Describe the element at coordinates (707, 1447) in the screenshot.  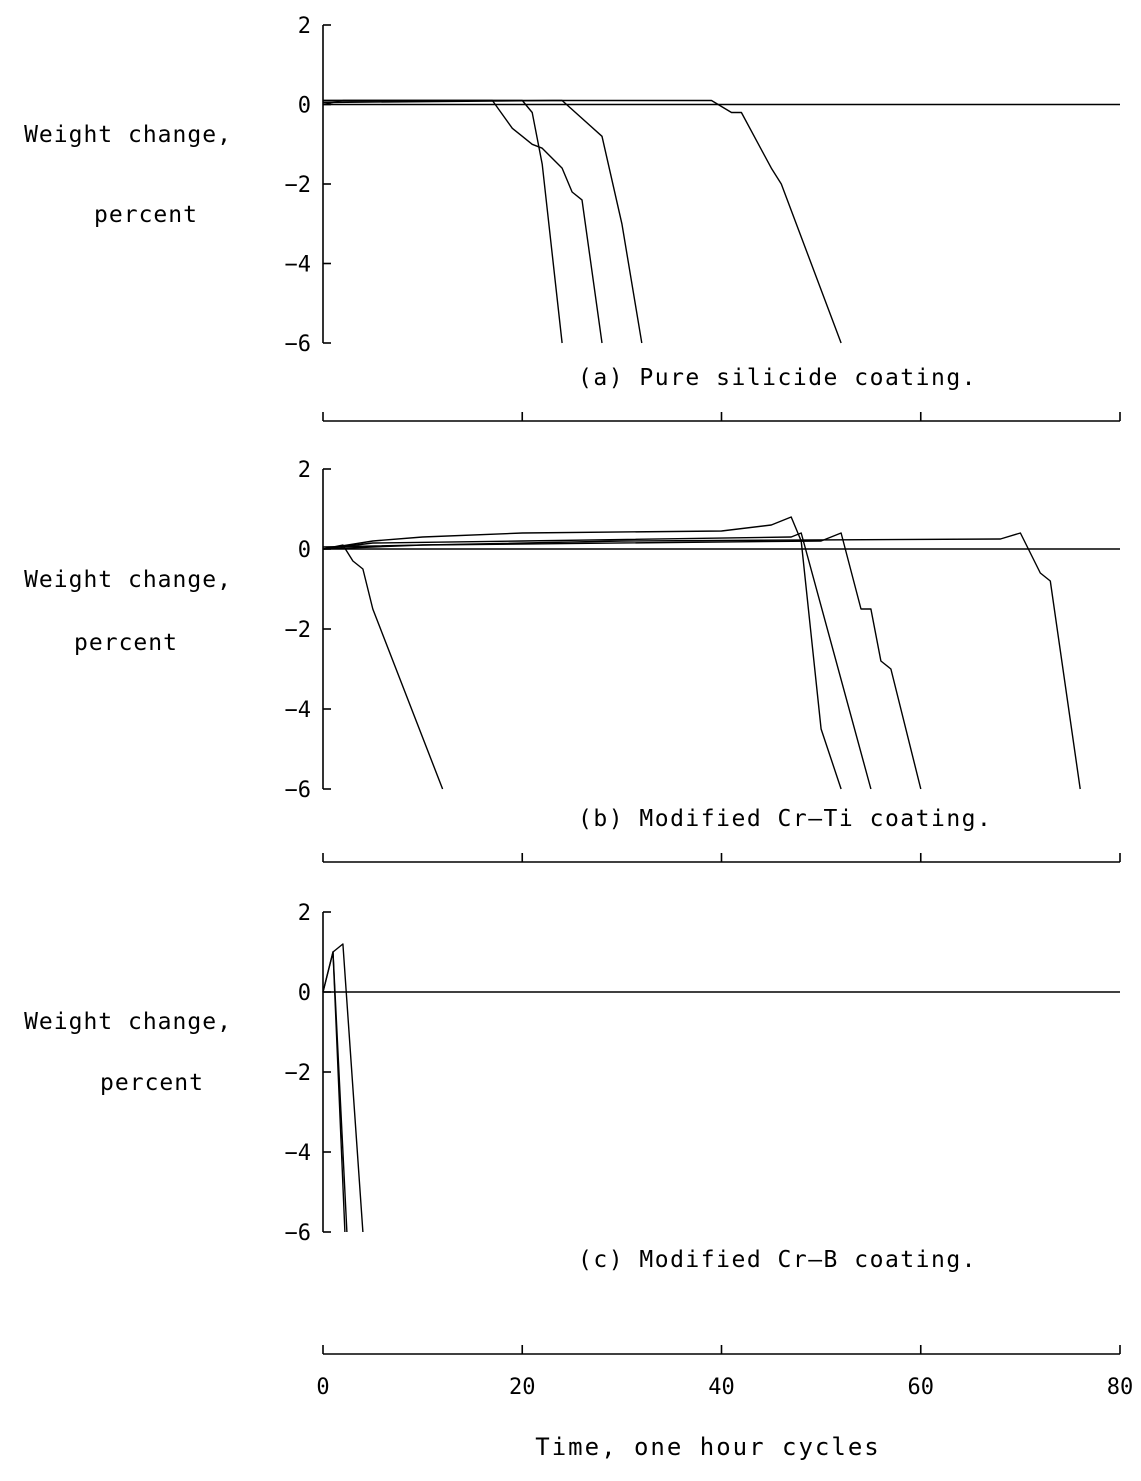
I see `x-axis-title: Time, one hour cycles` at that location.